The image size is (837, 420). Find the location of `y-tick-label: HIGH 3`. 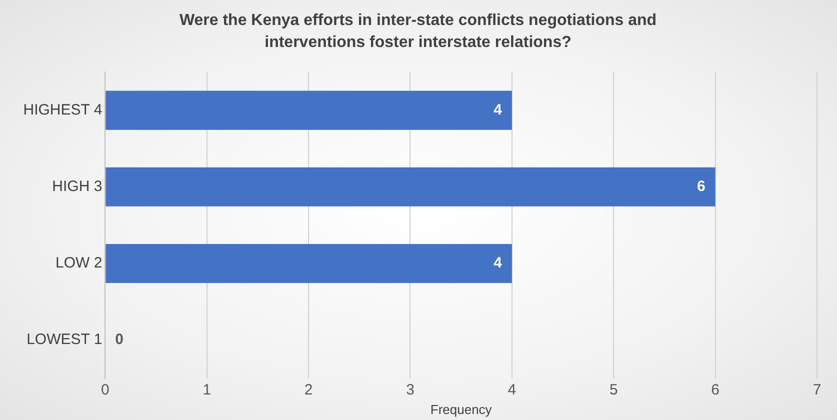

y-tick-label: HIGH 3 is located at coordinates (77, 187).